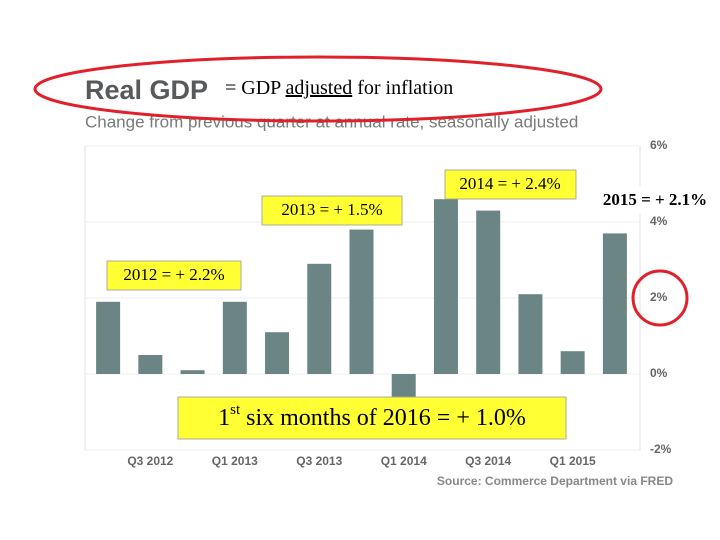 The width and height of the screenshot is (720, 540). Describe the element at coordinates (404, 461) in the screenshot. I see `x-tick-label: Q1 2014` at that location.